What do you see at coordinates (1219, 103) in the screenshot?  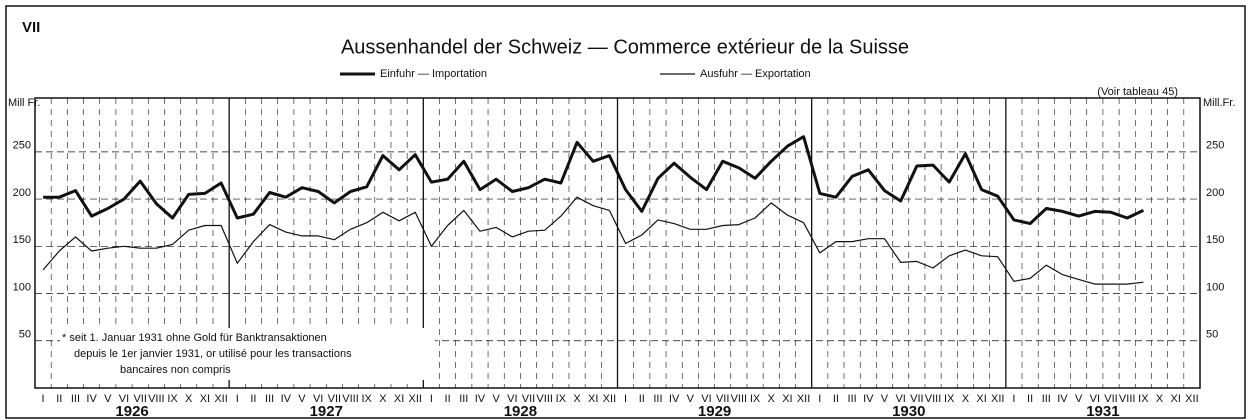 I see `y-axis-label: Mill.Fr.` at bounding box center [1219, 103].